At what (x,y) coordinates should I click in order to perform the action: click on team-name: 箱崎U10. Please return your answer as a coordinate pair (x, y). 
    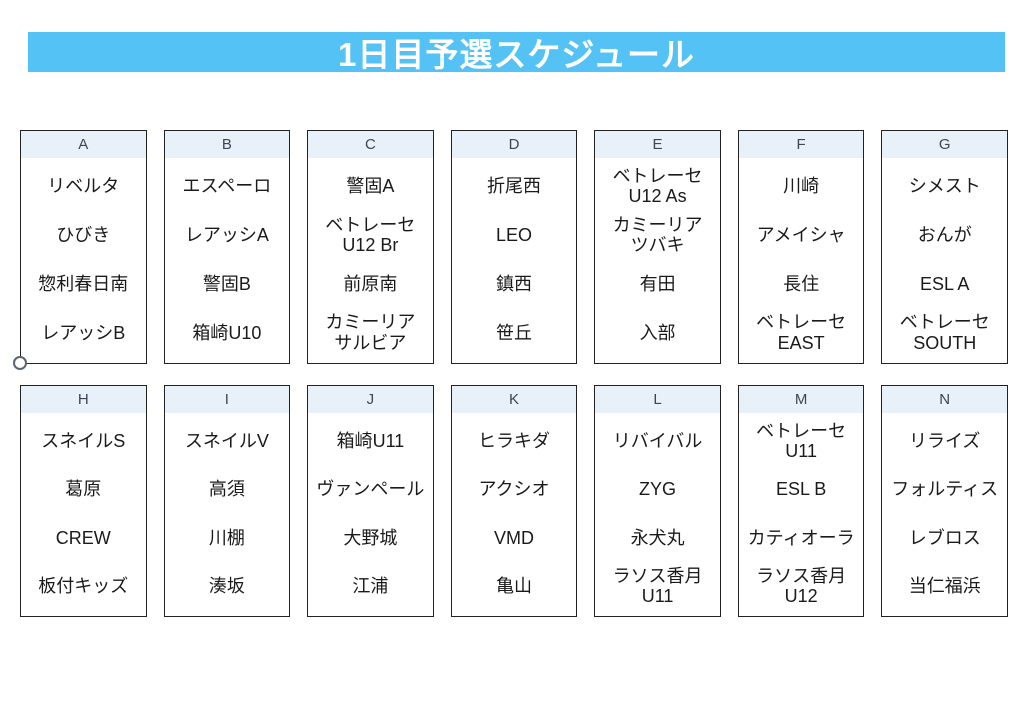
    Looking at the image, I should click on (227, 332).